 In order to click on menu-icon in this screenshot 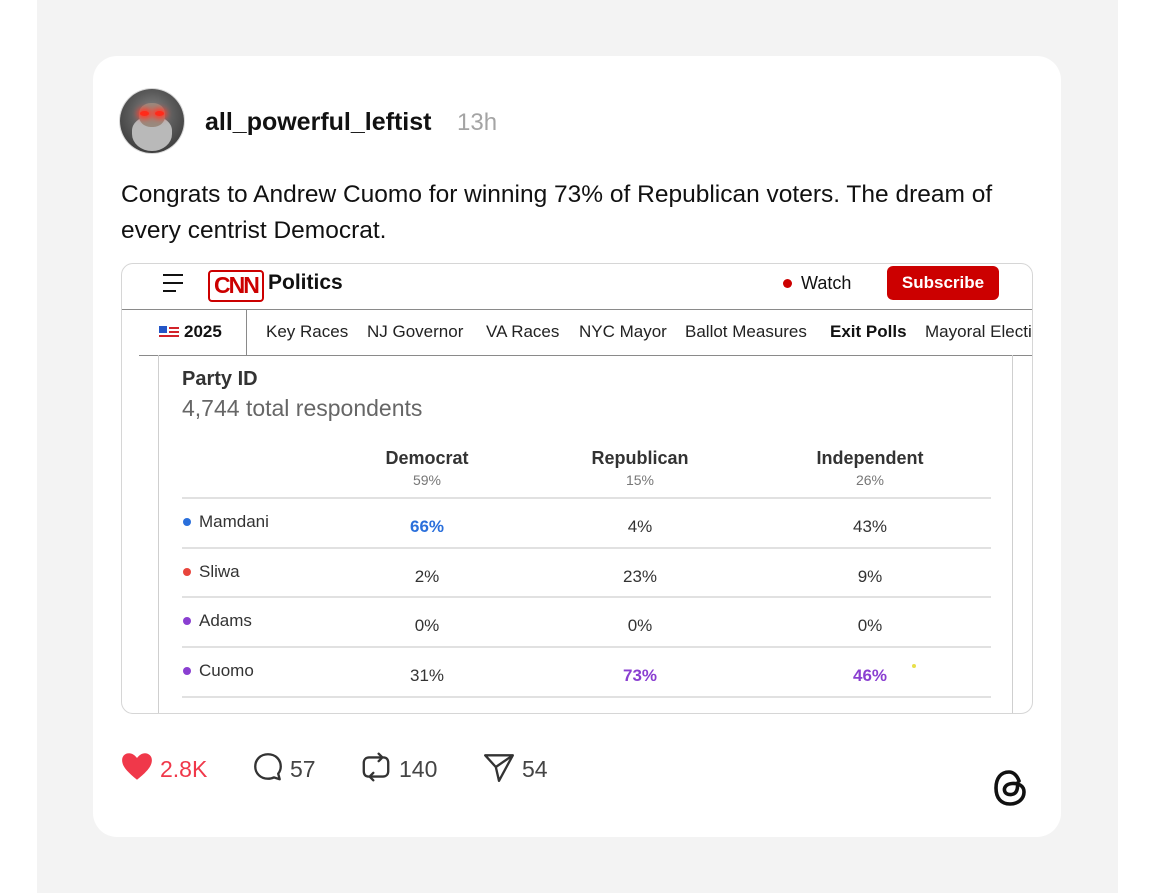, I will do `click(174, 283)`.